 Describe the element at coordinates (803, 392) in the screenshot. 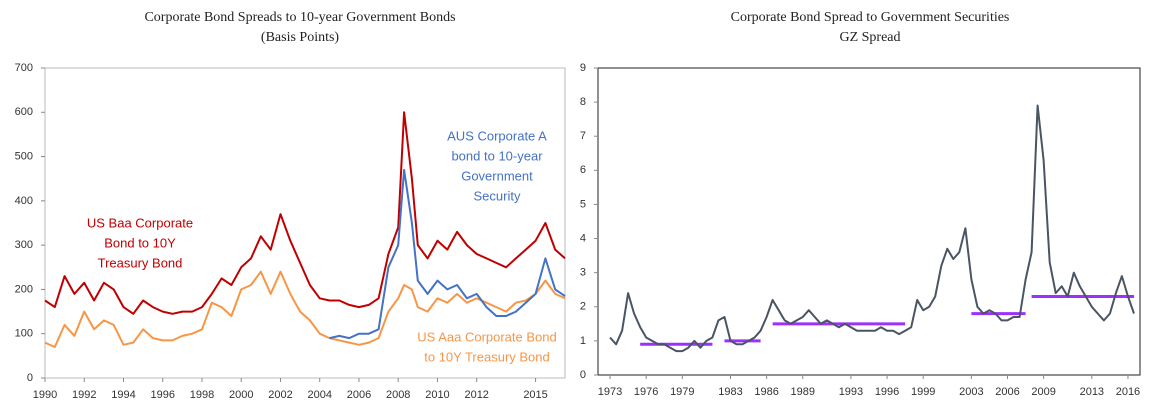

I see `x-tick-label: 1989` at that location.